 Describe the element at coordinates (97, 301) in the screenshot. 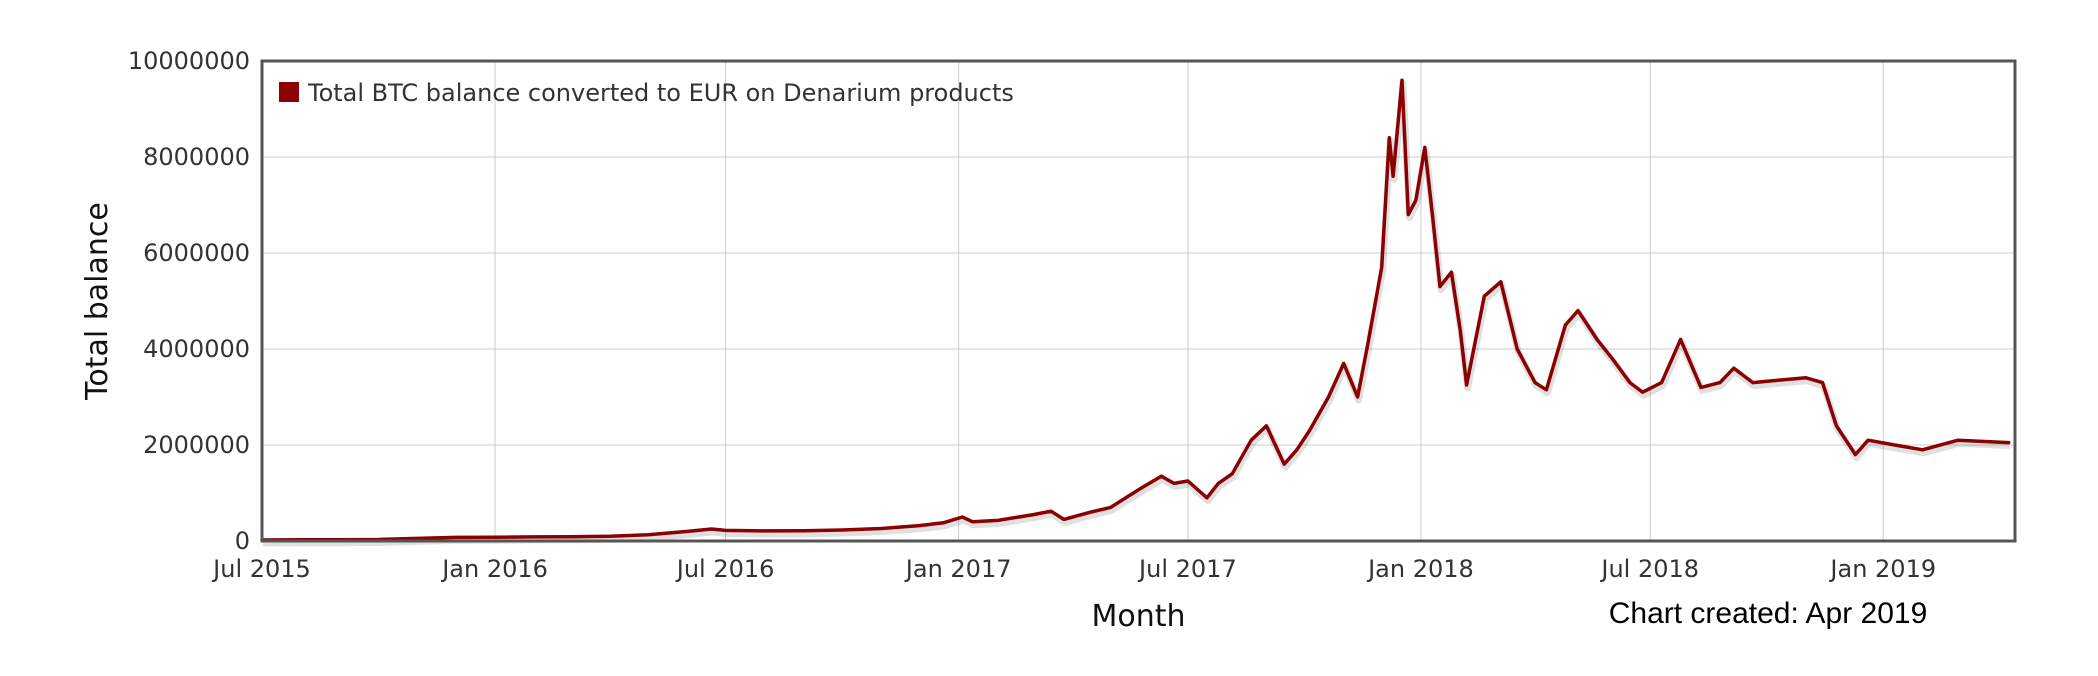

I see `y-axis-title: Total balance` at that location.